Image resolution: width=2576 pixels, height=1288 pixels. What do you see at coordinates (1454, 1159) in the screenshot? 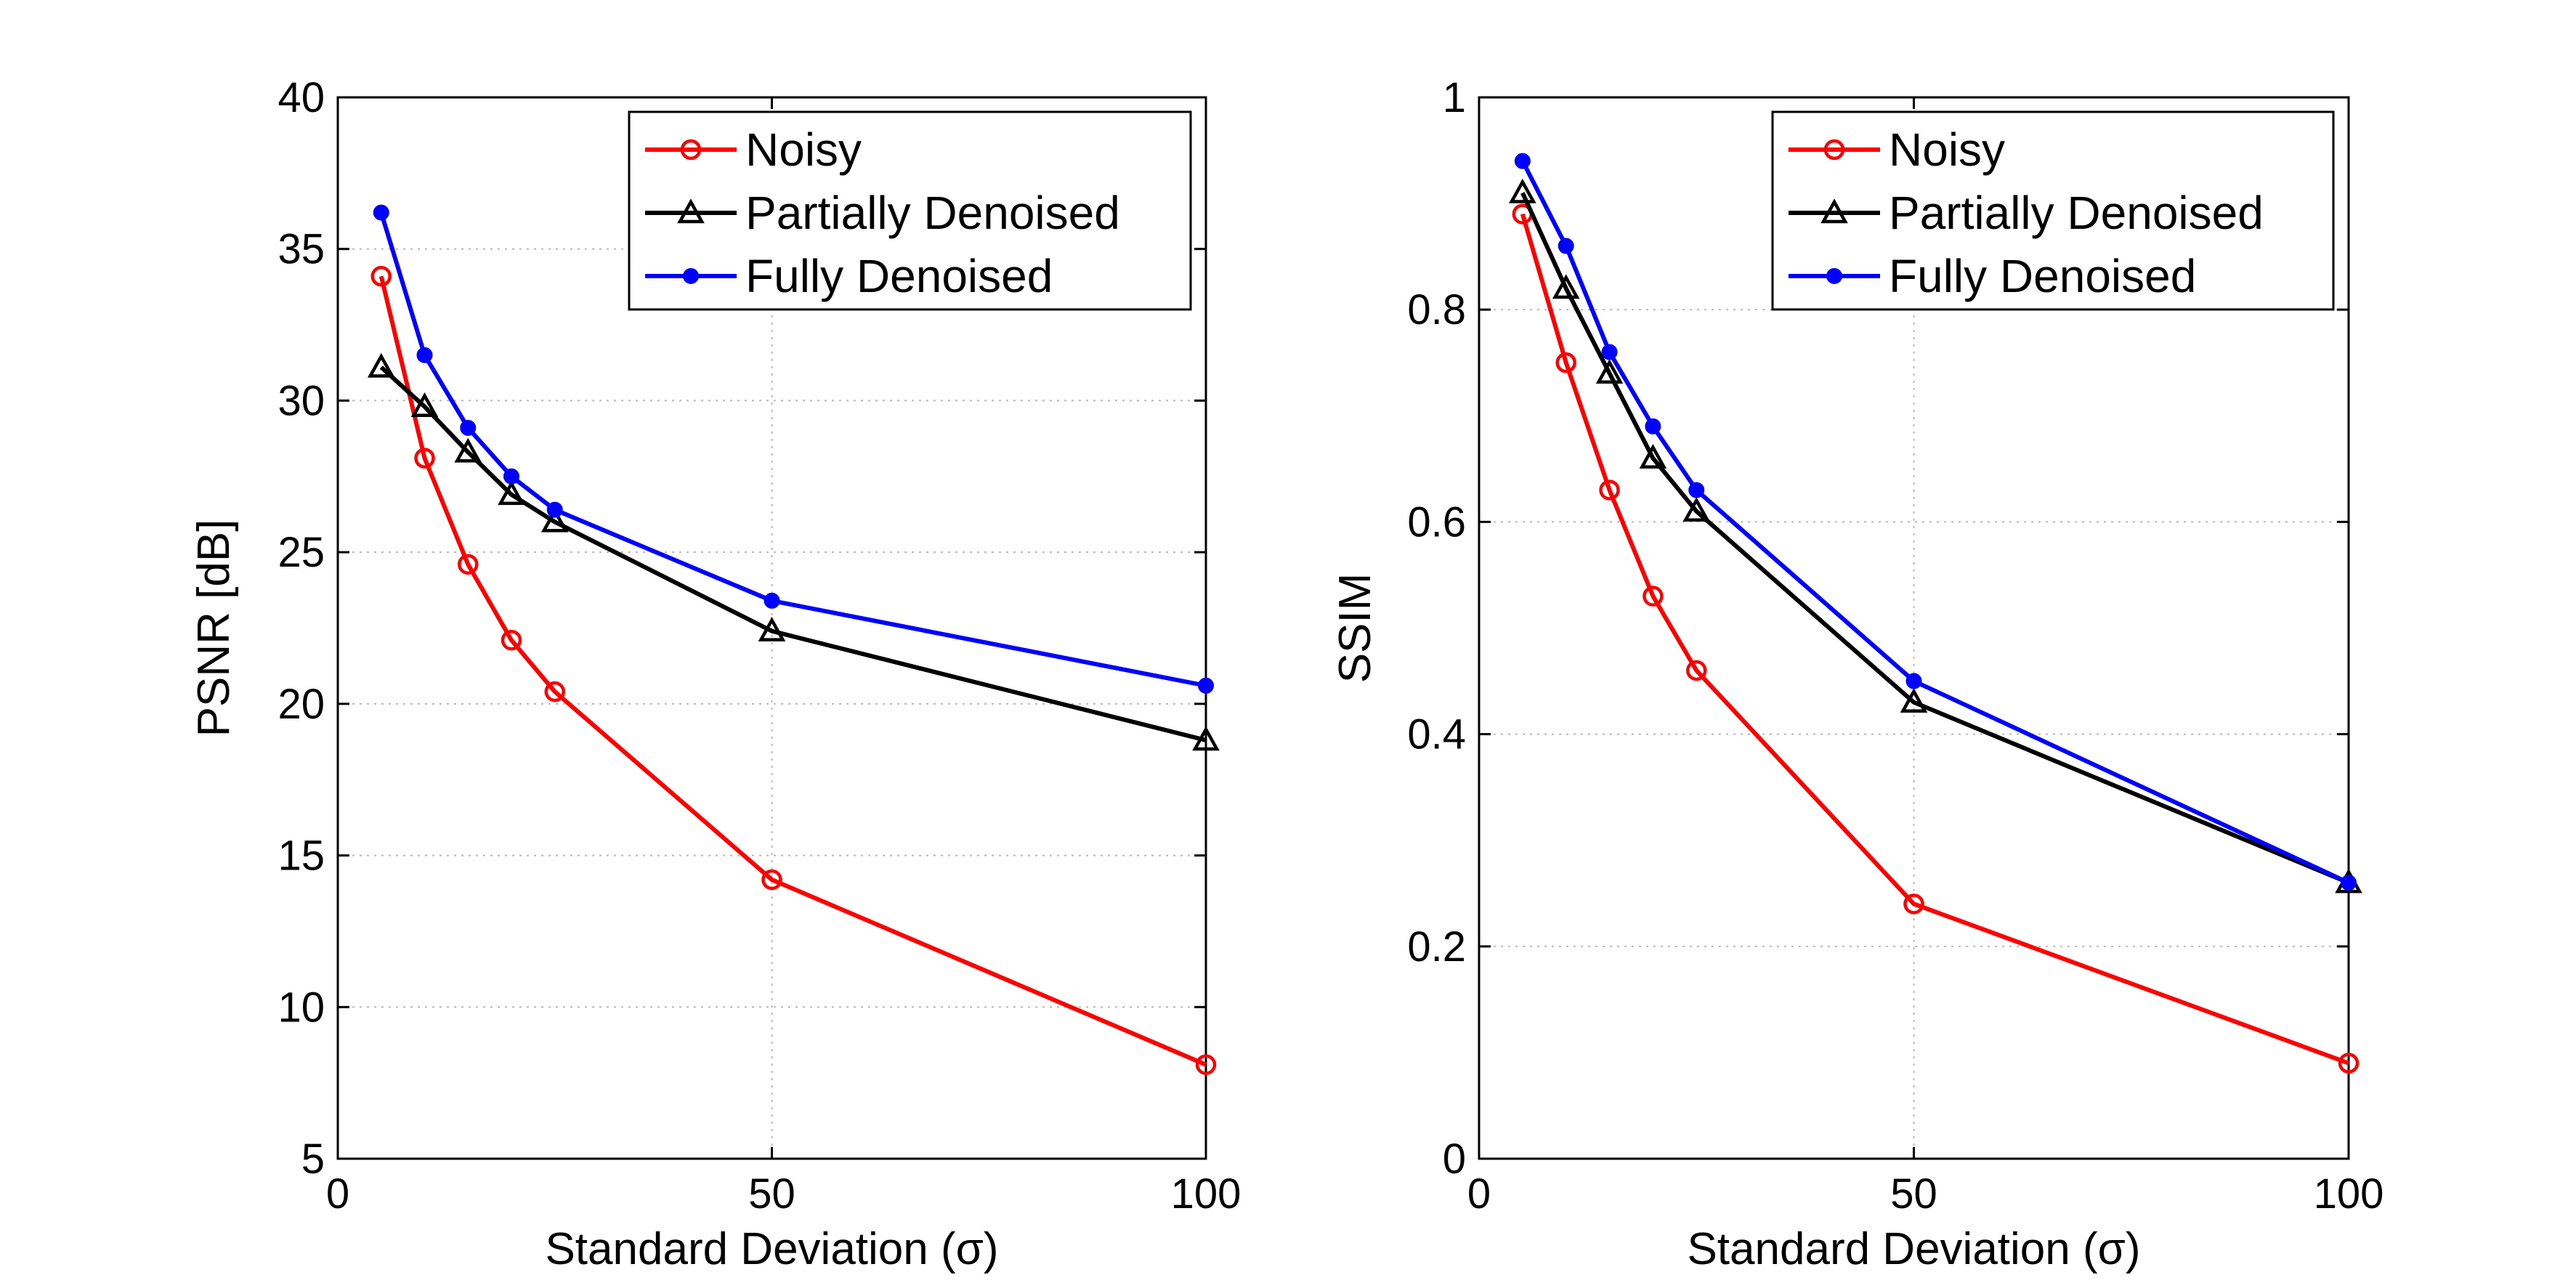
I see `ssim-y-tick-label: 0` at bounding box center [1454, 1159].